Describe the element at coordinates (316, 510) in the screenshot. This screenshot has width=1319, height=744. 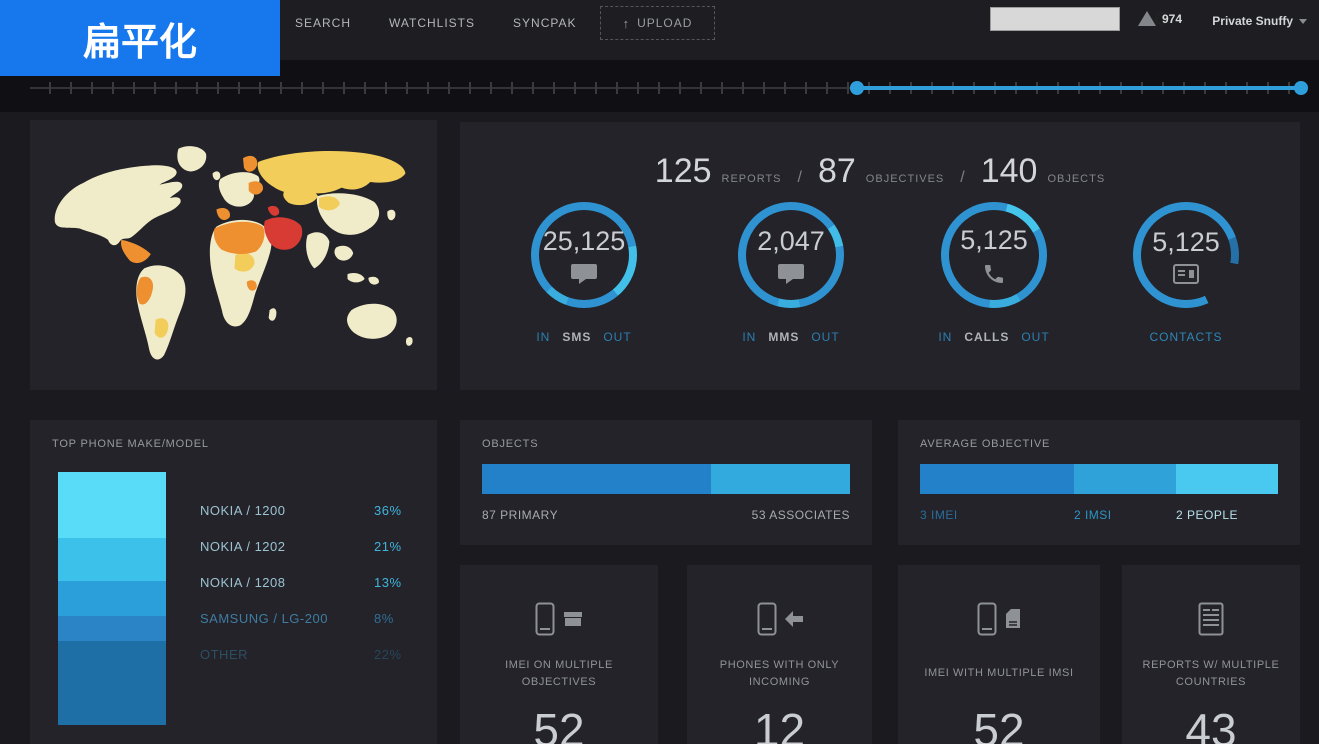
I see `list-item: NOKIA / 1200 36%` at that location.